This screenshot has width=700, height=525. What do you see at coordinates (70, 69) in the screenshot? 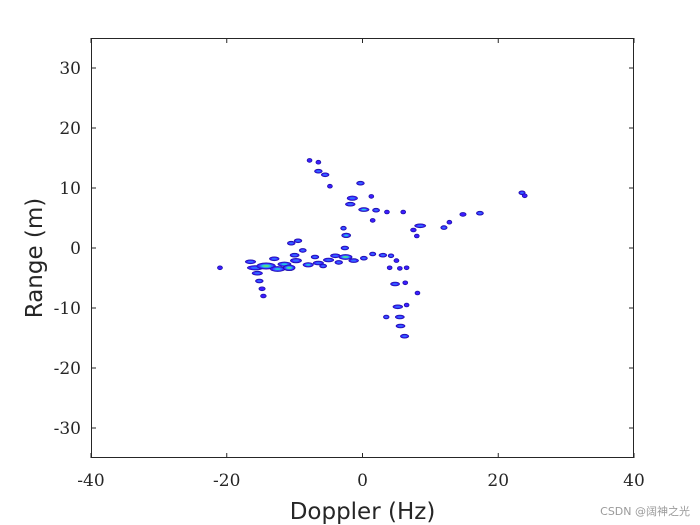
I see `y-tick-label: 30` at bounding box center [70, 69].